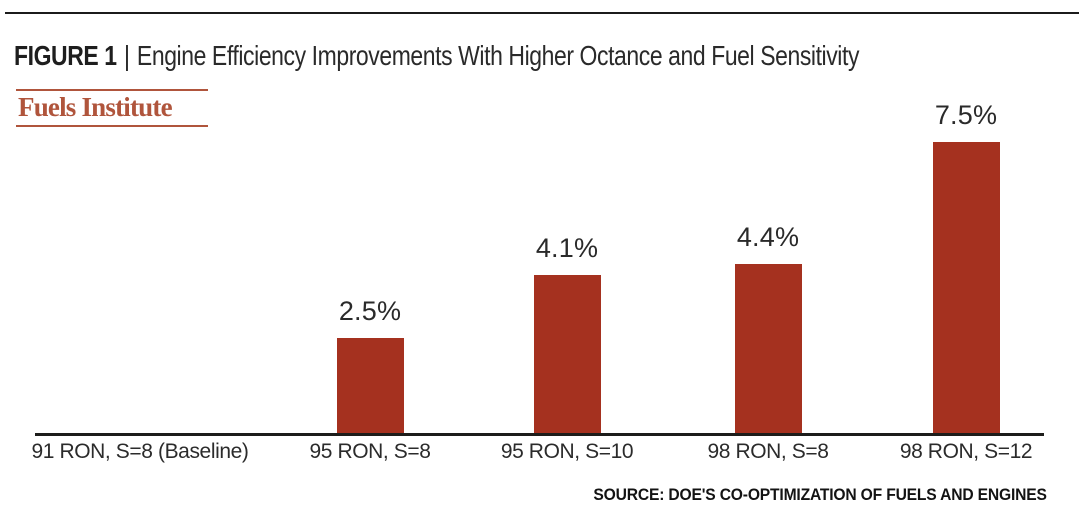 The height and width of the screenshot is (519, 1084). What do you see at coordinates (567, 248) in the screenshot?
I see `bar-value-label: 4.1%` at bounding box center [567, 248].